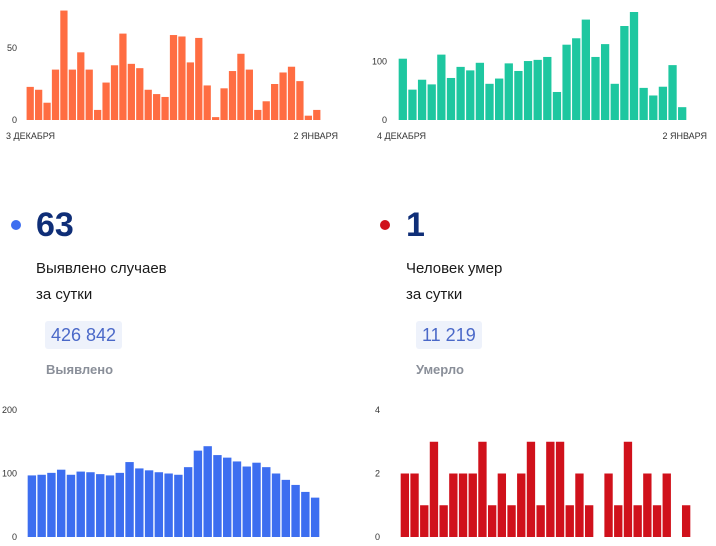 This screenshot has height=546, width=716. What do you see at coordinates (64, 294) in the screenshot?
I see `cases-label-line2: за сутки` at bounding box center [64, 294].